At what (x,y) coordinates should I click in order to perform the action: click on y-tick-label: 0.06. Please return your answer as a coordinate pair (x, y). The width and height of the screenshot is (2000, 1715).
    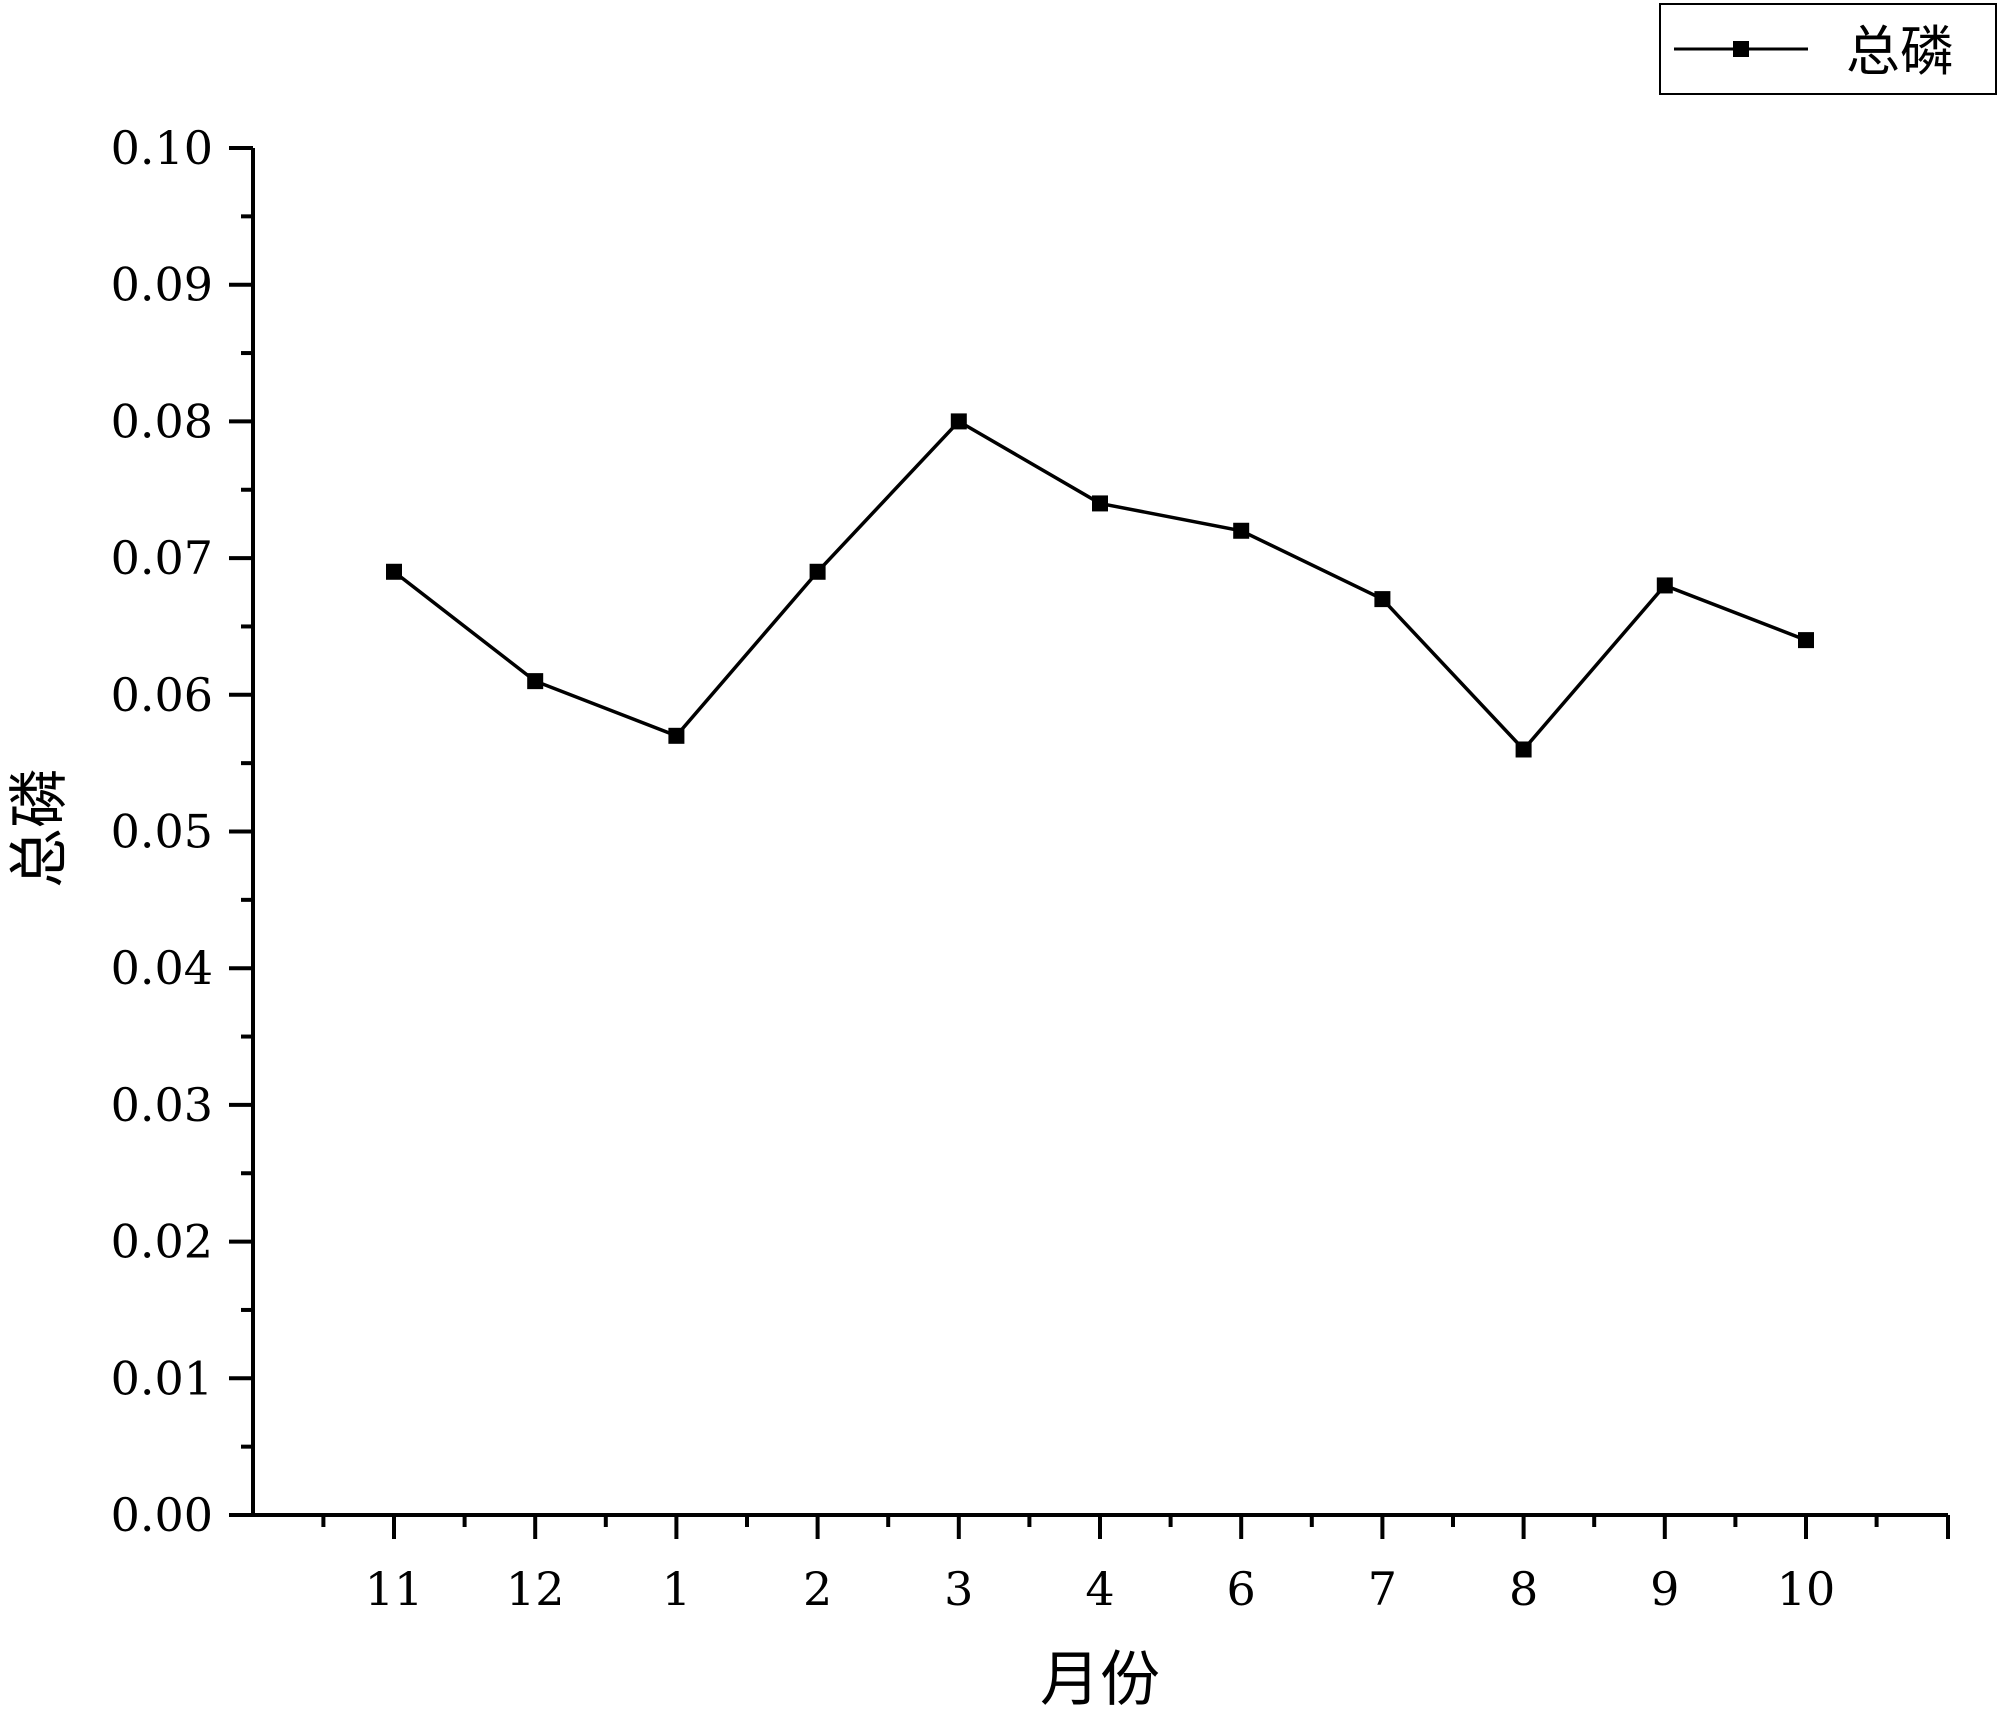
    Looking at the image, I should click on (162, 695).